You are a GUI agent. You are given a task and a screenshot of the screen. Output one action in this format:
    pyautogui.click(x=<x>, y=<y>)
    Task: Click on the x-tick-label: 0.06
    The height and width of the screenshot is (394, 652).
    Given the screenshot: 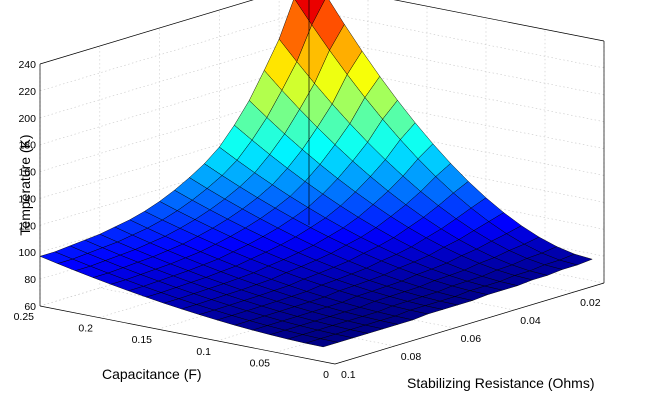 What is the action you would take?
    pyautogui.click(x=471, y=339)
    